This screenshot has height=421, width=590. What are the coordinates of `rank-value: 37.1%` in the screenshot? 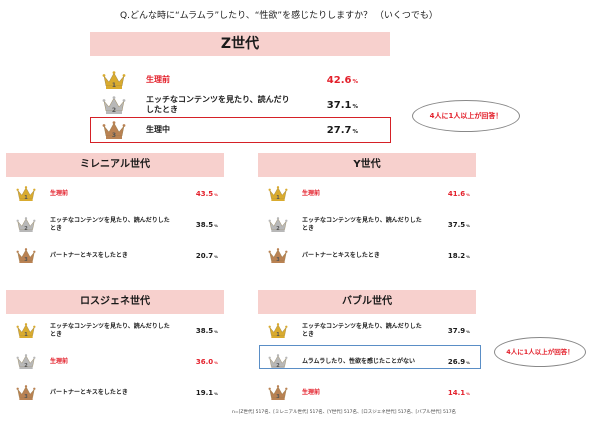 It's located at (342, 105).